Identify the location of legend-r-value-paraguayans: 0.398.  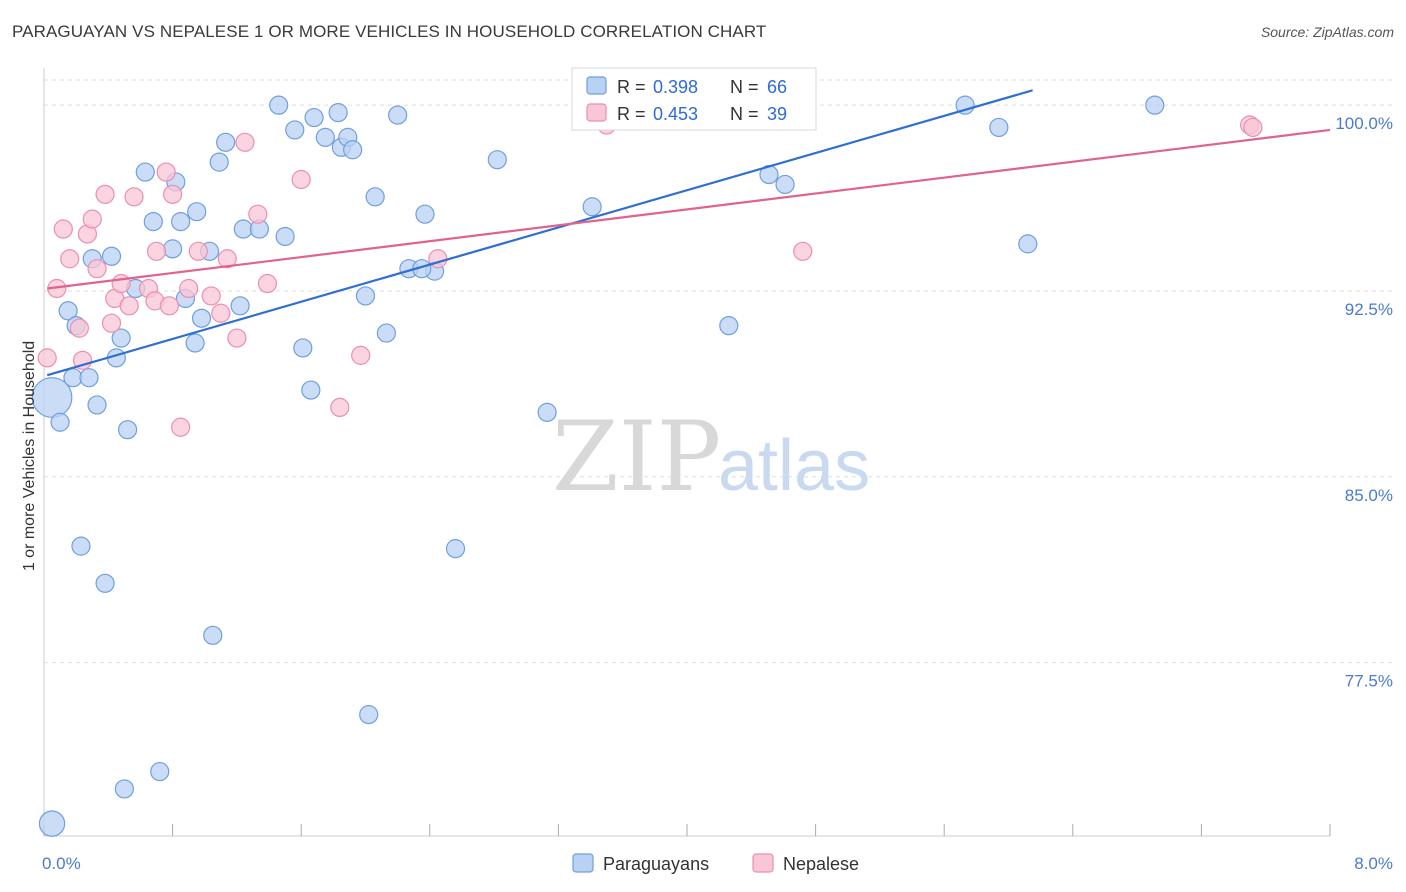
(675, 87).